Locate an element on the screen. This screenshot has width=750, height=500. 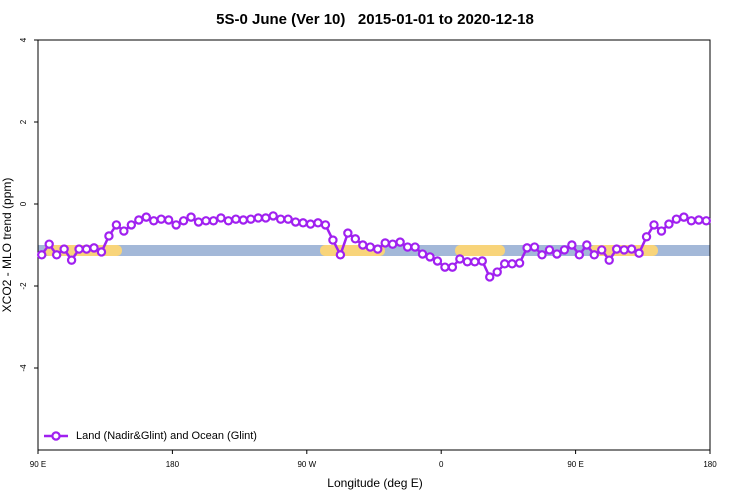
land-strip is located at coordinates (480, 250).